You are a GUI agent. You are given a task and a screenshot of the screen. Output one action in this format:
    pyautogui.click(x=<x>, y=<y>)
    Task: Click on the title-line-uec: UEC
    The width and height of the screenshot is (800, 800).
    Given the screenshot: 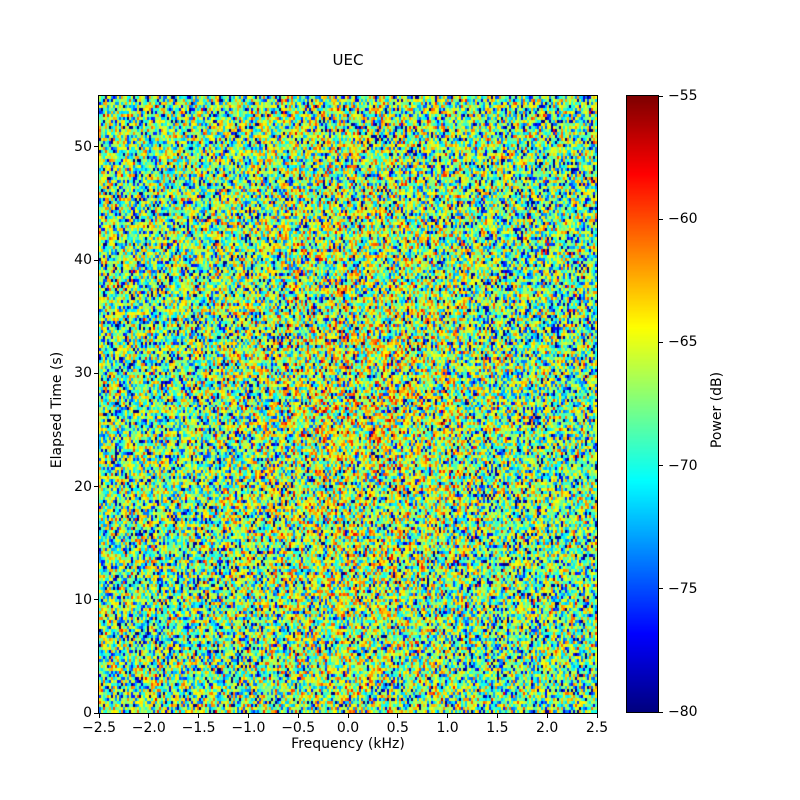 What is the action you would take?
    pyautogui.click(x=348, y=60)
    